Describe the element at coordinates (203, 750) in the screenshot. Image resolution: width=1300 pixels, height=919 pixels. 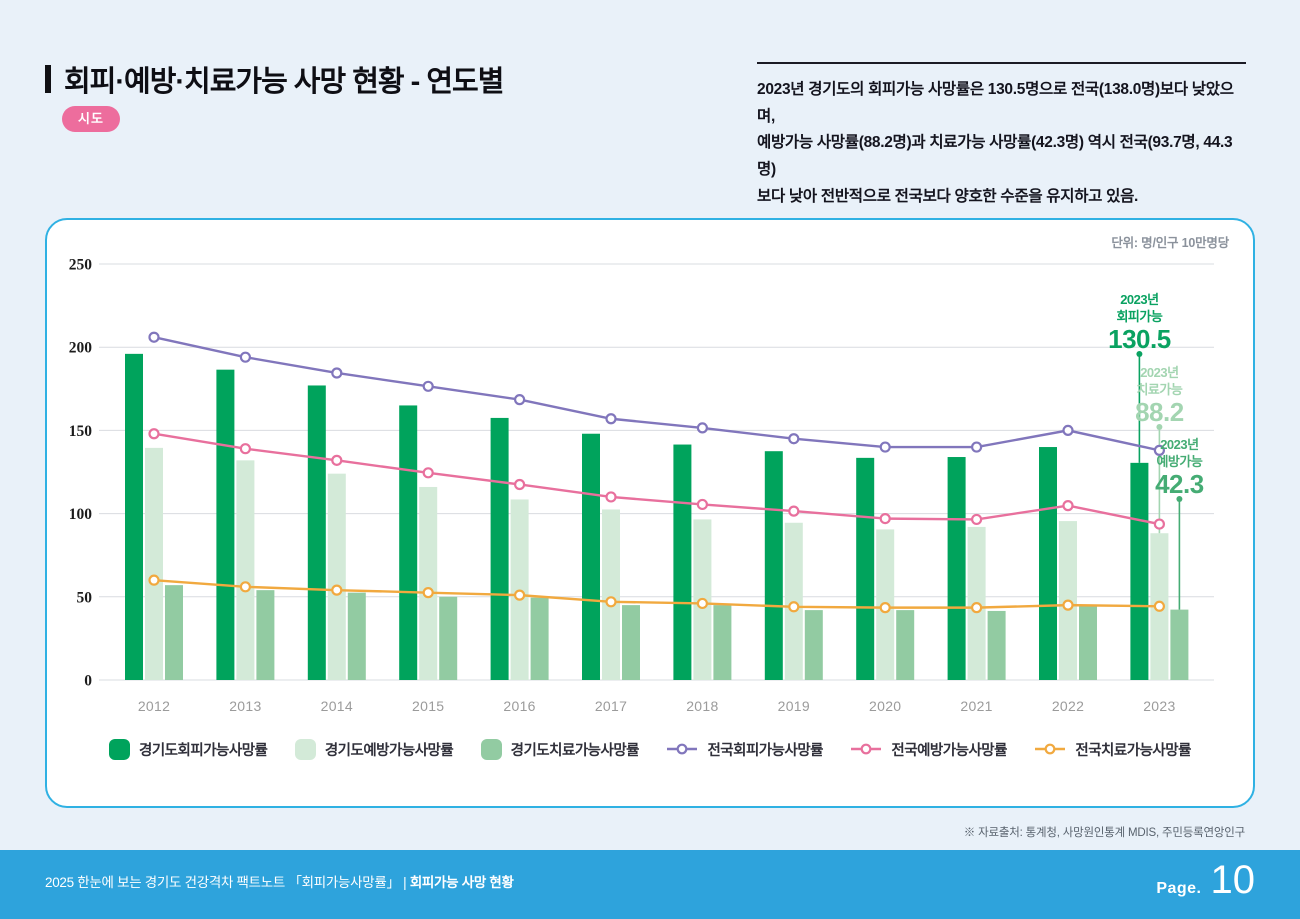
I see `legend-label: 경기도회피가능사망률` at that location.